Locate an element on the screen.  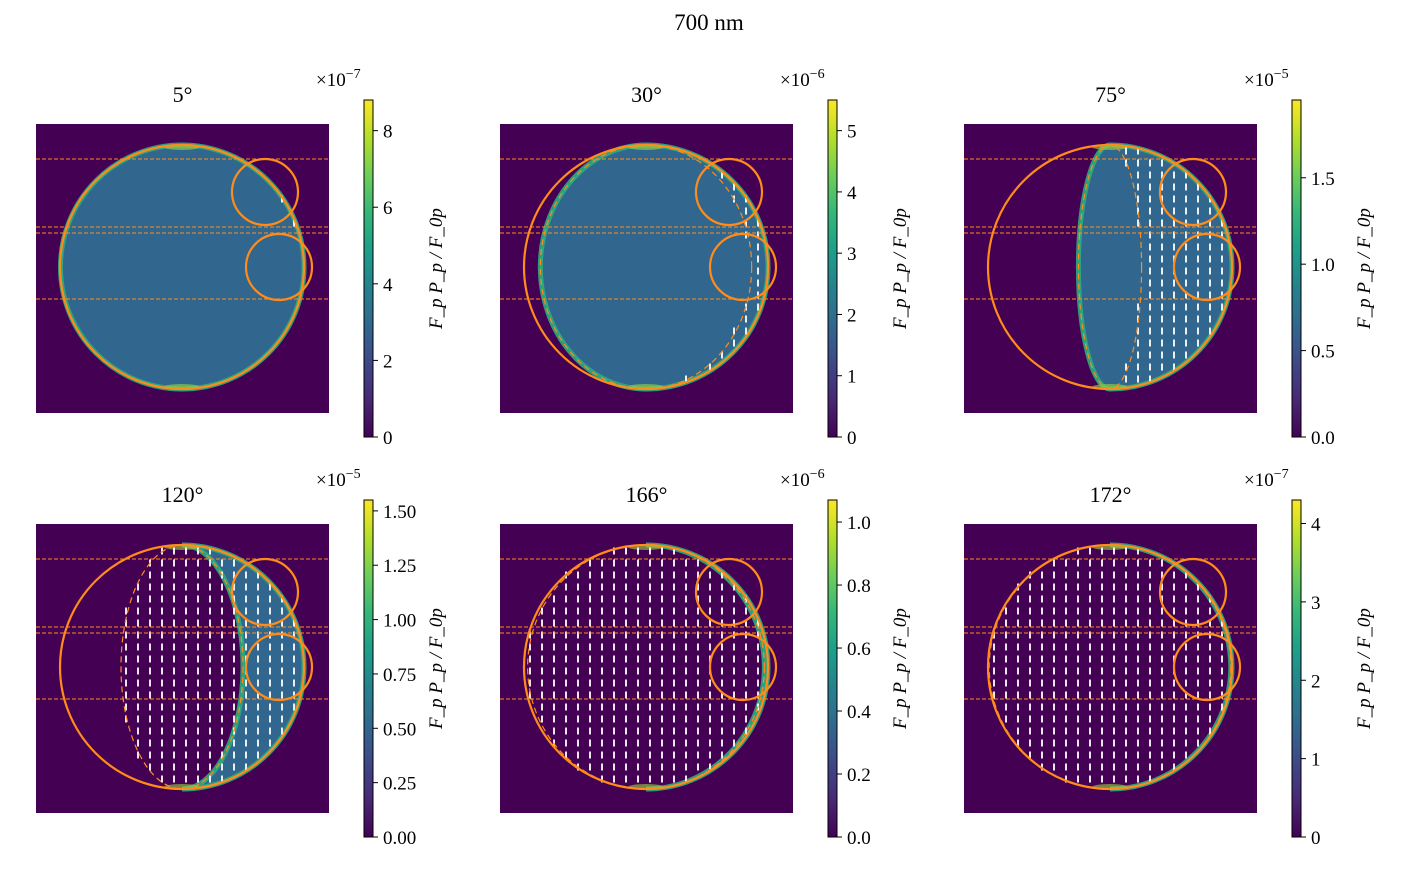
panel-title: 166° is located at coordinates (647, 494).